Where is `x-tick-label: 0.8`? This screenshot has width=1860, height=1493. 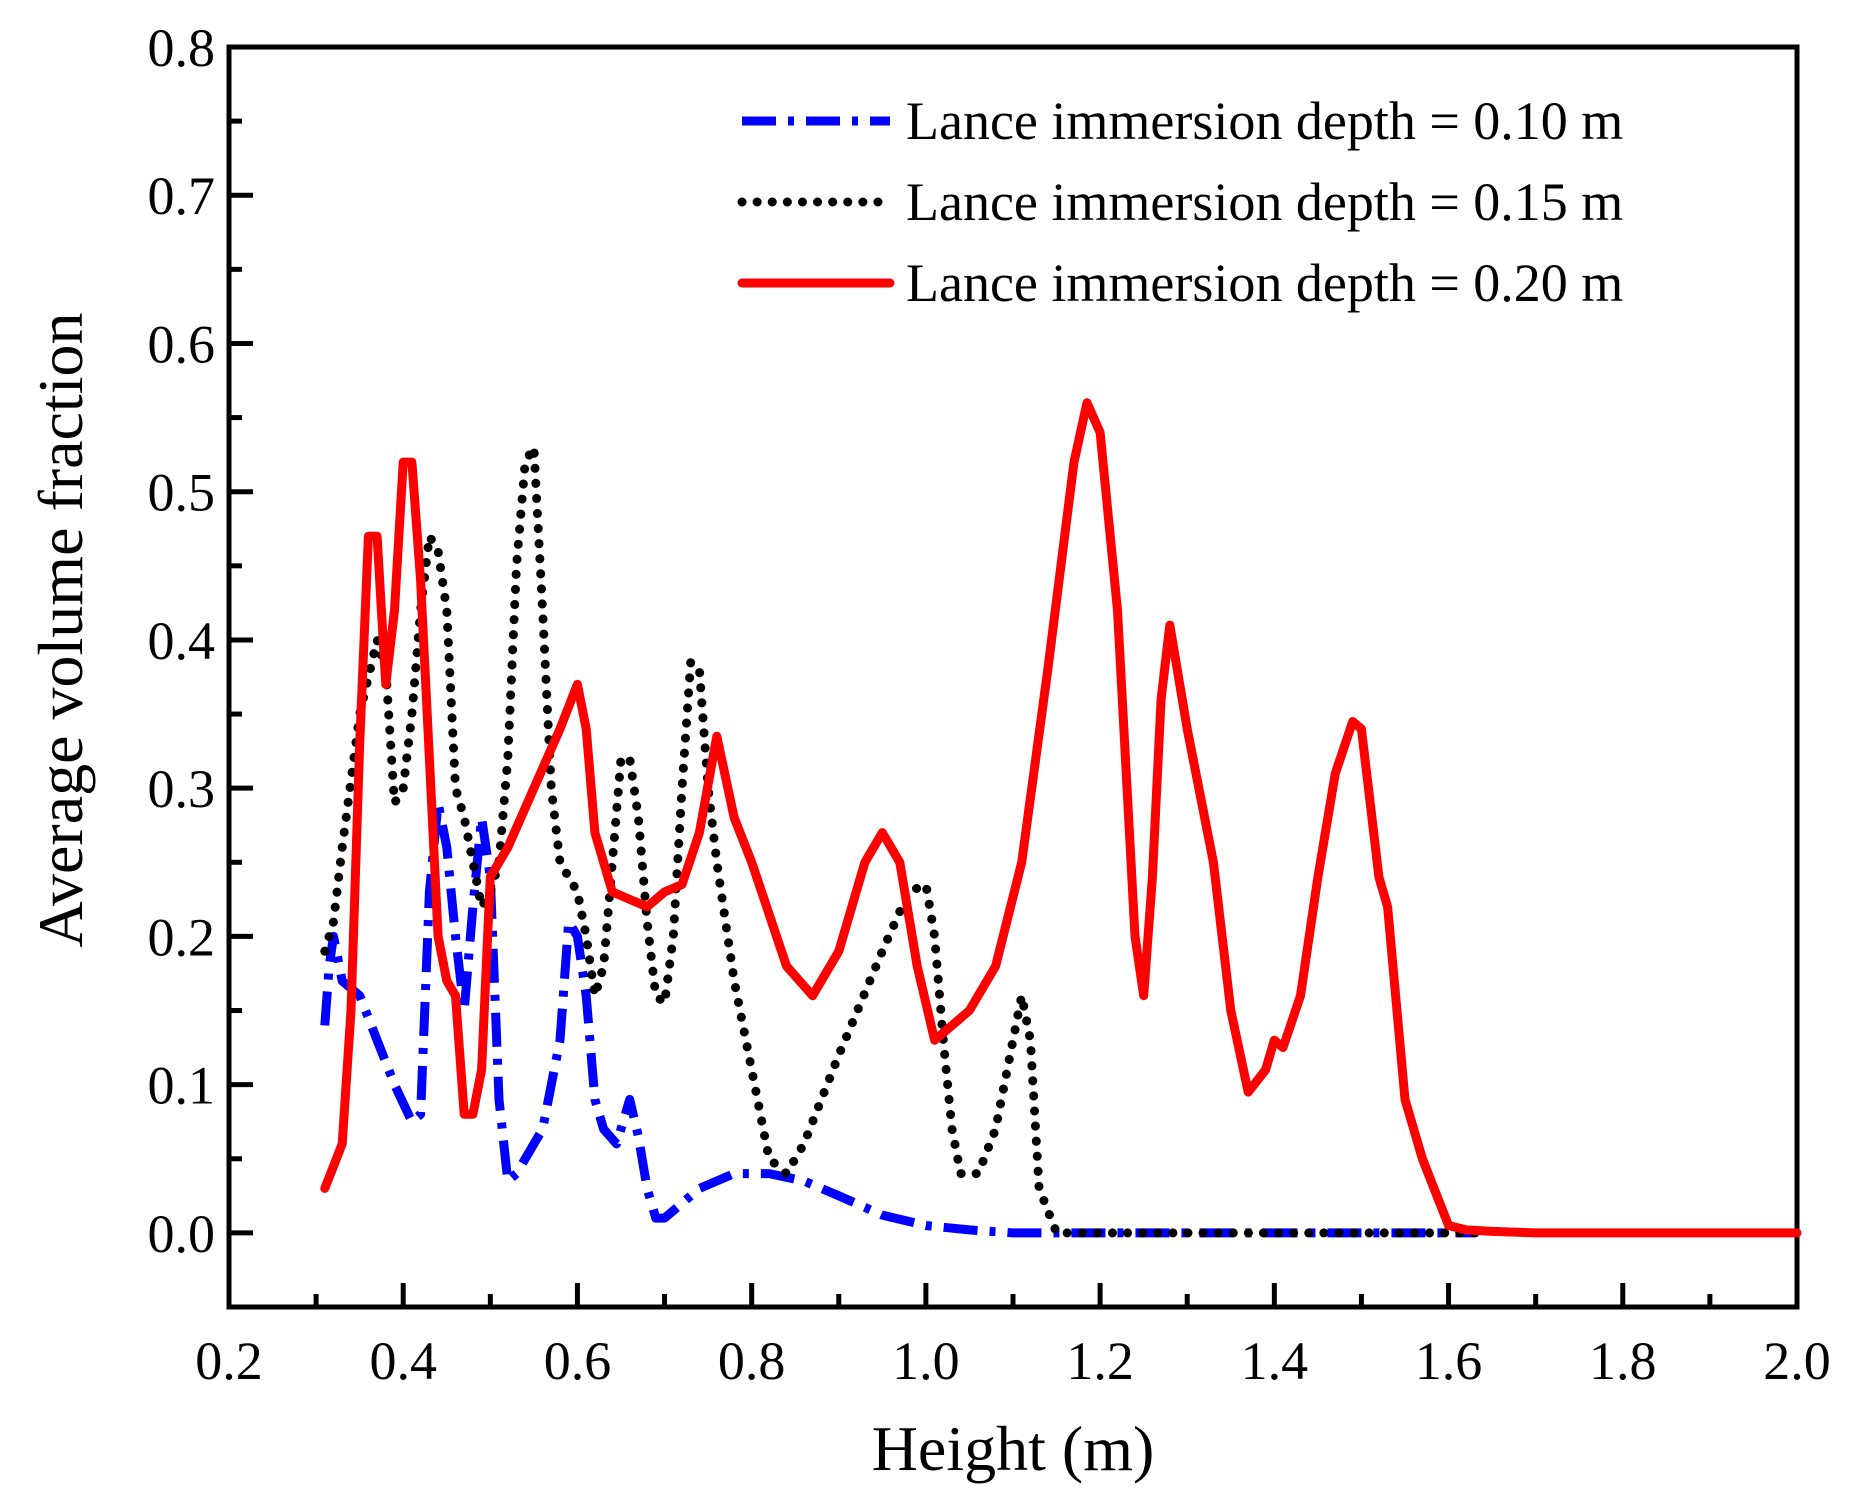 x-tick-label: 0.8 is located at coordinates (752, 1361).